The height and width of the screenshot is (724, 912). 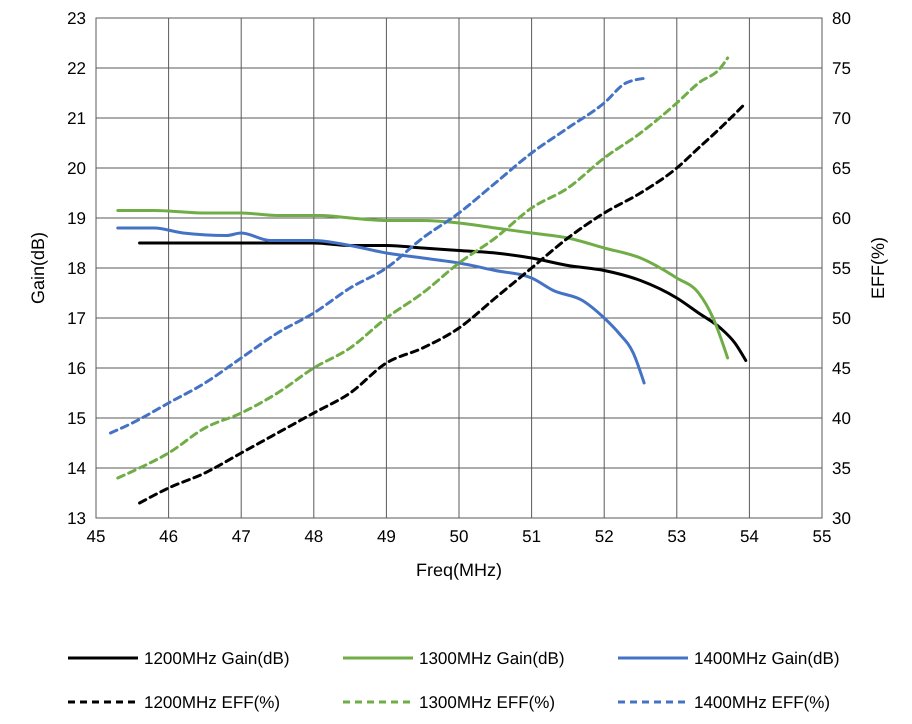 What do you see at coordinates (386, 536) in the screenshot?
I see `x-tick-label: 49` at bounding box center [386, 536].